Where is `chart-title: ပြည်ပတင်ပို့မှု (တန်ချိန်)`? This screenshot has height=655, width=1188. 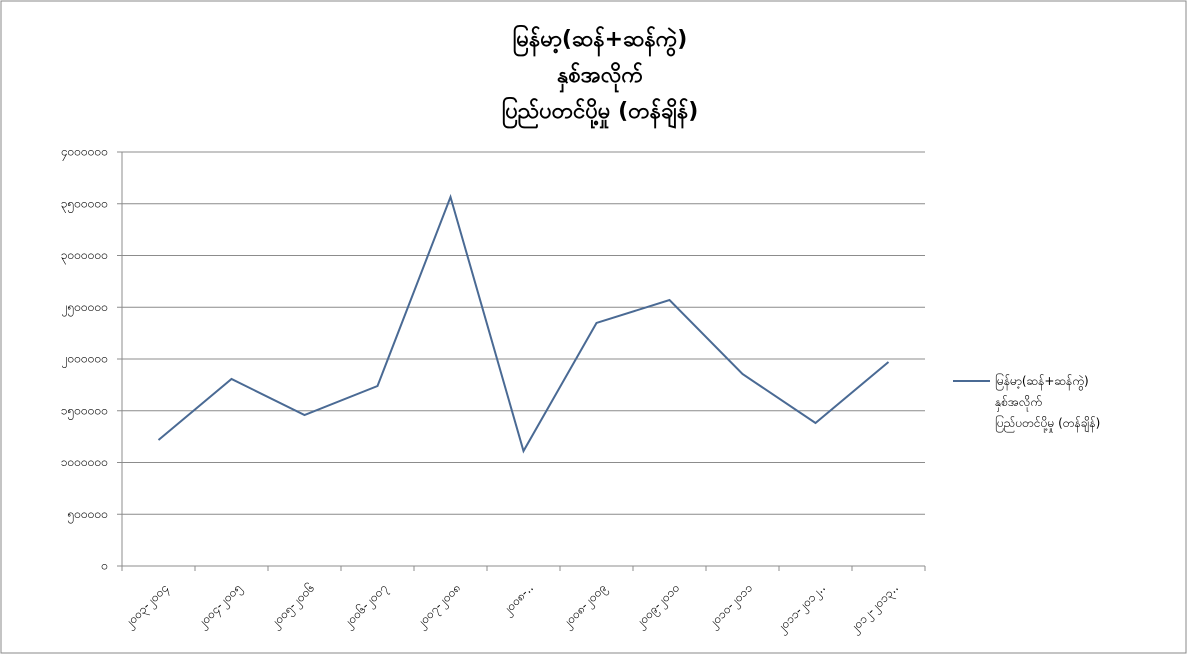
chart-title: ပြည်ပတင်ပို့မှု (တန်ချိန်) is located at coordinates (600, 112).